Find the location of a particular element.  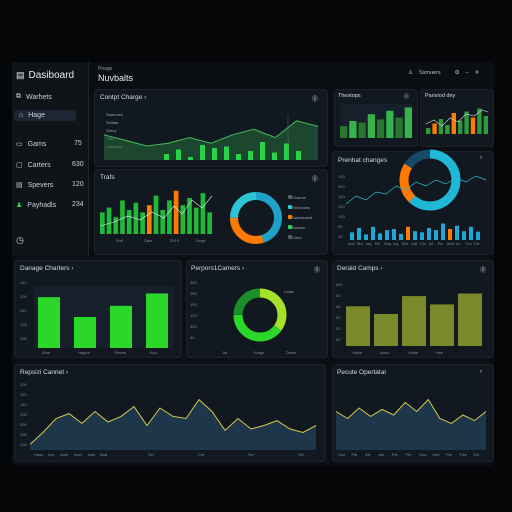

sidebar-item-hage: ⌂ Hage is located at coordinates (45, 115).